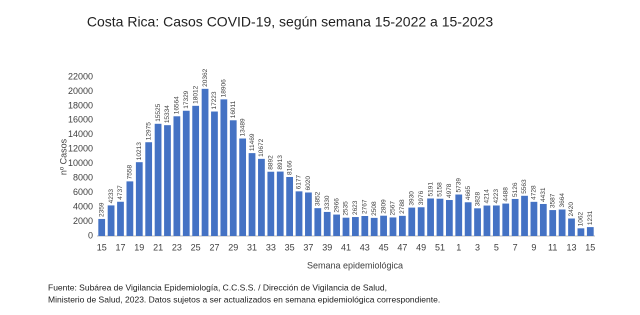 The image size is (640, 315). I want to click on value-label: 2966, so click(336, 205).